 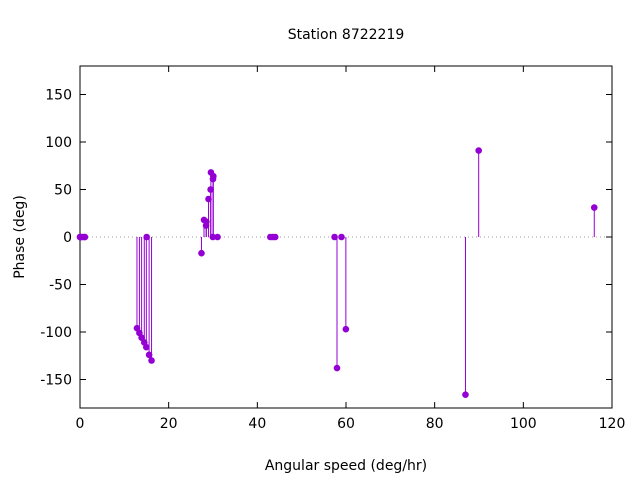 What do you see at coordinates (20, 237) in the screenshot?
I see `y-axis-label: Phase (deg)` at bounding box center [20, 237].